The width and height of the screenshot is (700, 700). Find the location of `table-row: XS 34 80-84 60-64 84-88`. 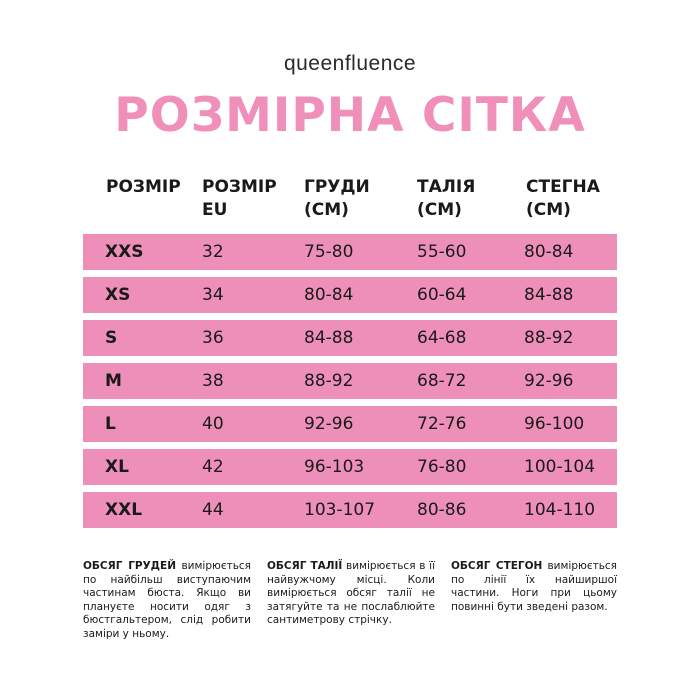

table-row: XS 34 80-84 60-64 84-88 is located at coordinates (350, 295).